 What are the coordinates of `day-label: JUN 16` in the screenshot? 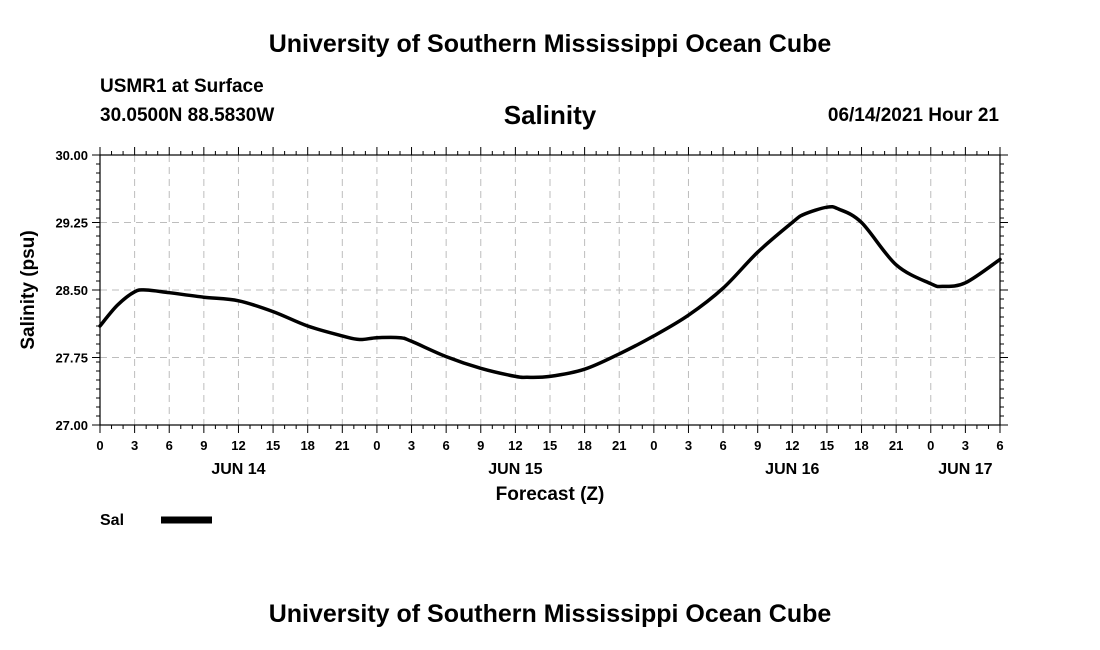 It's located at (792, 469).